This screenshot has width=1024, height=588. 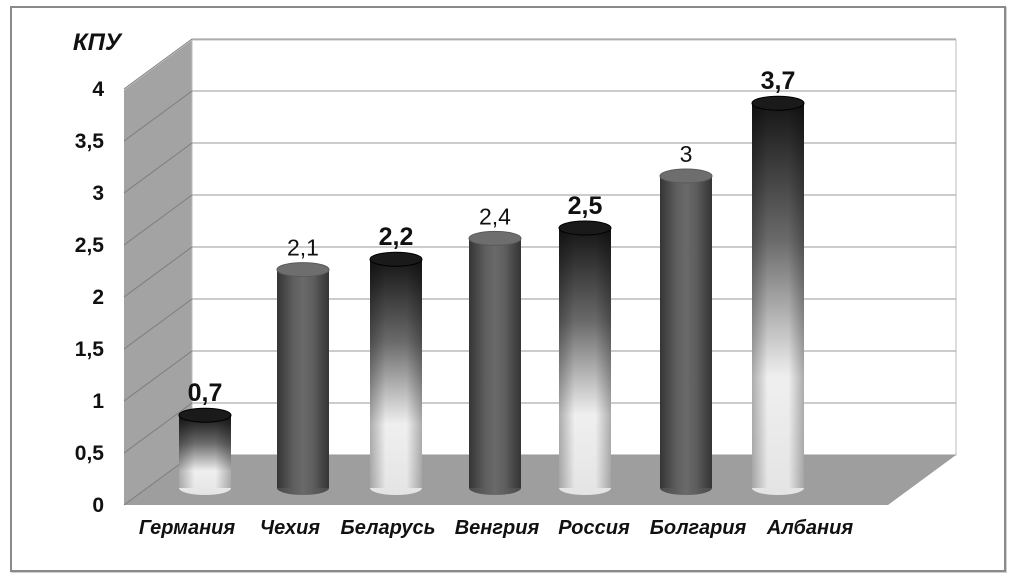 What do you see at coordinates (98, 89) in the screenshot?
I see `y-tick-label: 4` at bounding box center [98, 89].